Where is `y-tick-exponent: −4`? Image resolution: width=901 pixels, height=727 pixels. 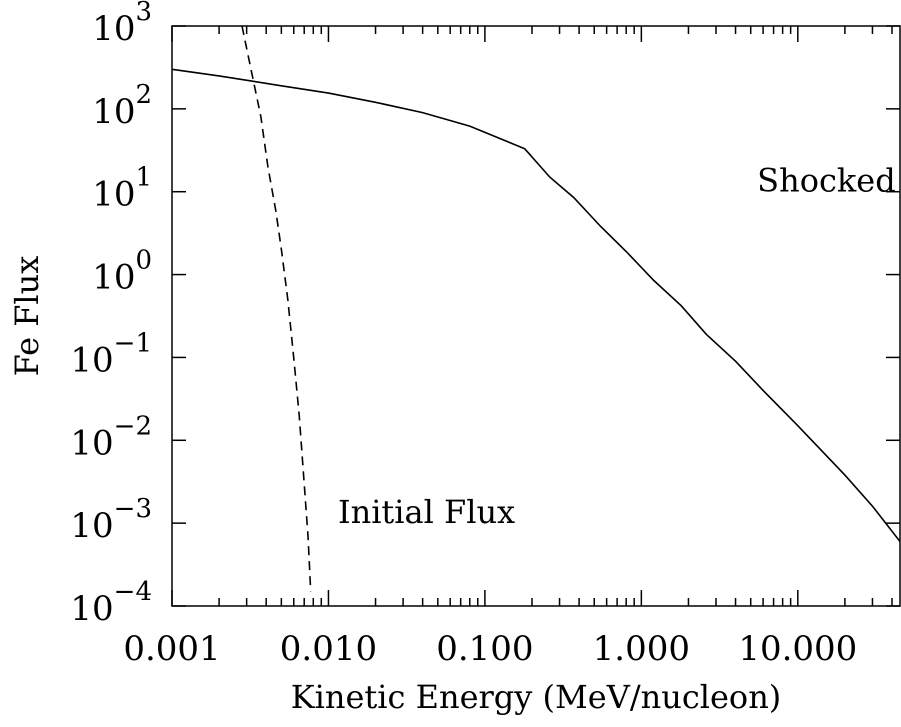 y-tick-exponent: −4 is located at coordinates (133, 592).